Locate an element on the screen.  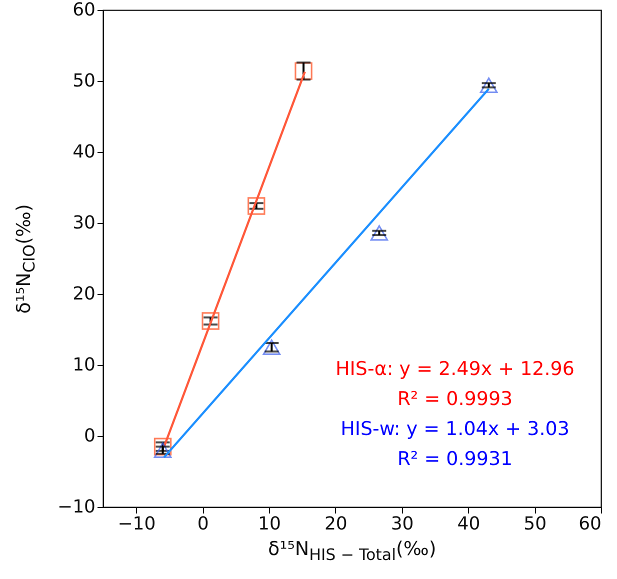
x-tick-label: −10 is located at coordinates (137, 524).